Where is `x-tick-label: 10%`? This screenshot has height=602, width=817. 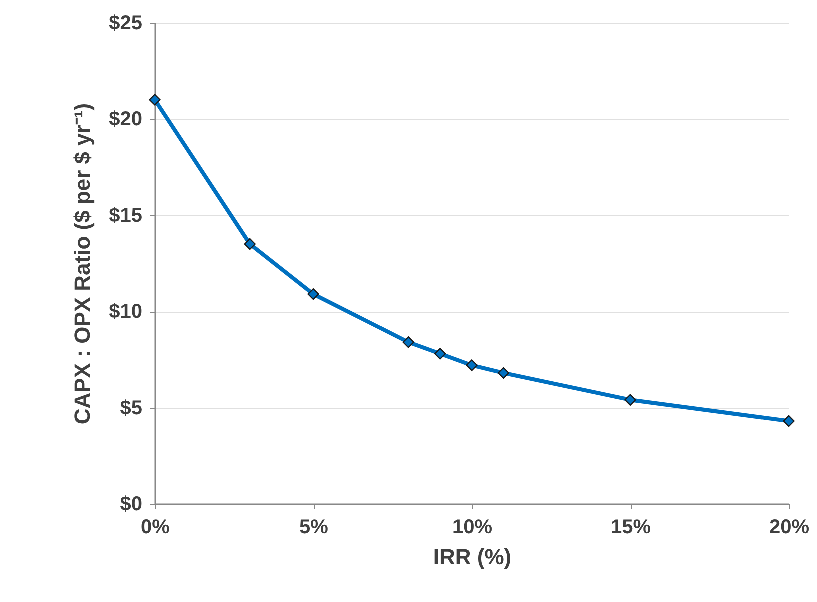
x-tick-label: 10% is located at coordinates (472, 527).